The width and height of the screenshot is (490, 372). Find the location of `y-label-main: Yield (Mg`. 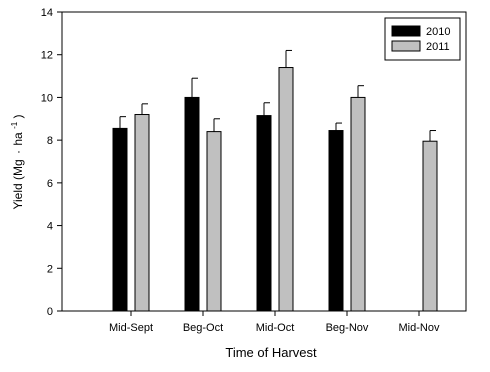

y-label-main: Yield (Mg is located at coordinates (18, 184).